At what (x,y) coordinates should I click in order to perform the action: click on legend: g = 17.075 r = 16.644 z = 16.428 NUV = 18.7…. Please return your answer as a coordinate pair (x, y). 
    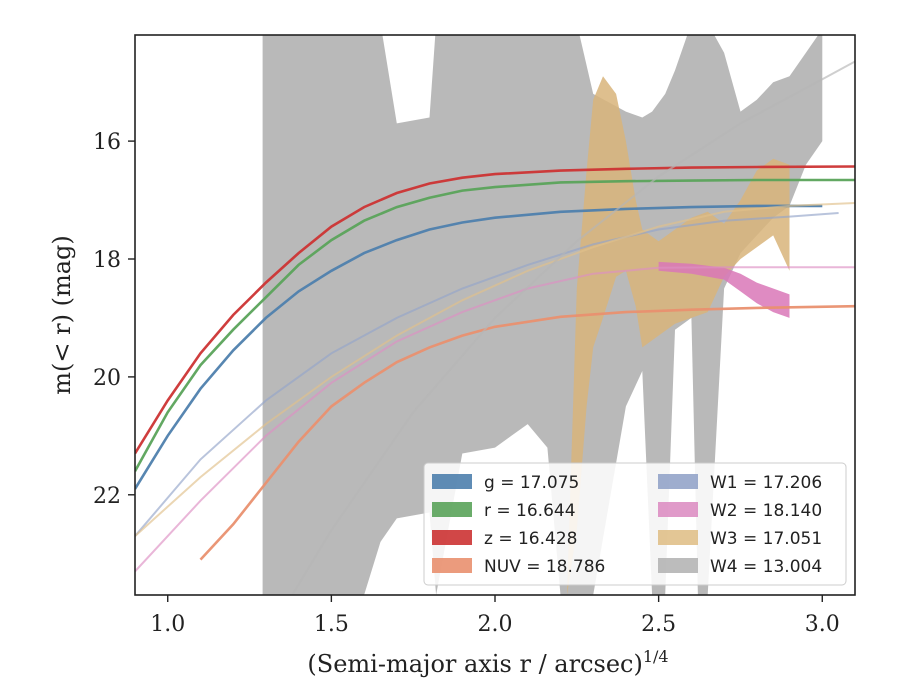
    Looking at the image, I should click on (635, 524).